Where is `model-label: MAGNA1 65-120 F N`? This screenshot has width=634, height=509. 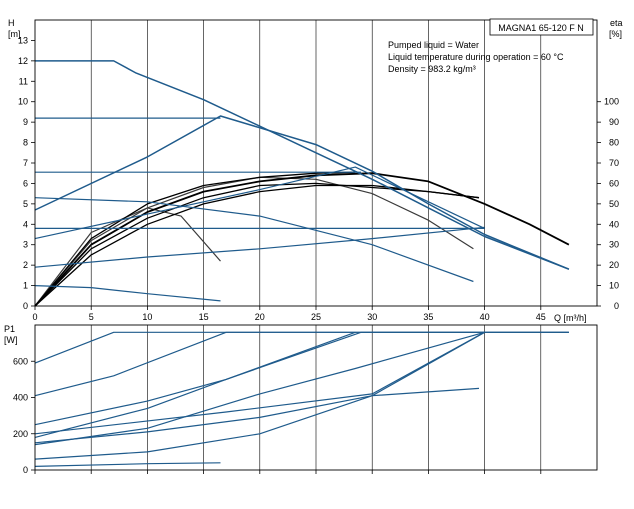 model-label: MAGNA1 65-120 F N is located at coordinates (541, 28).